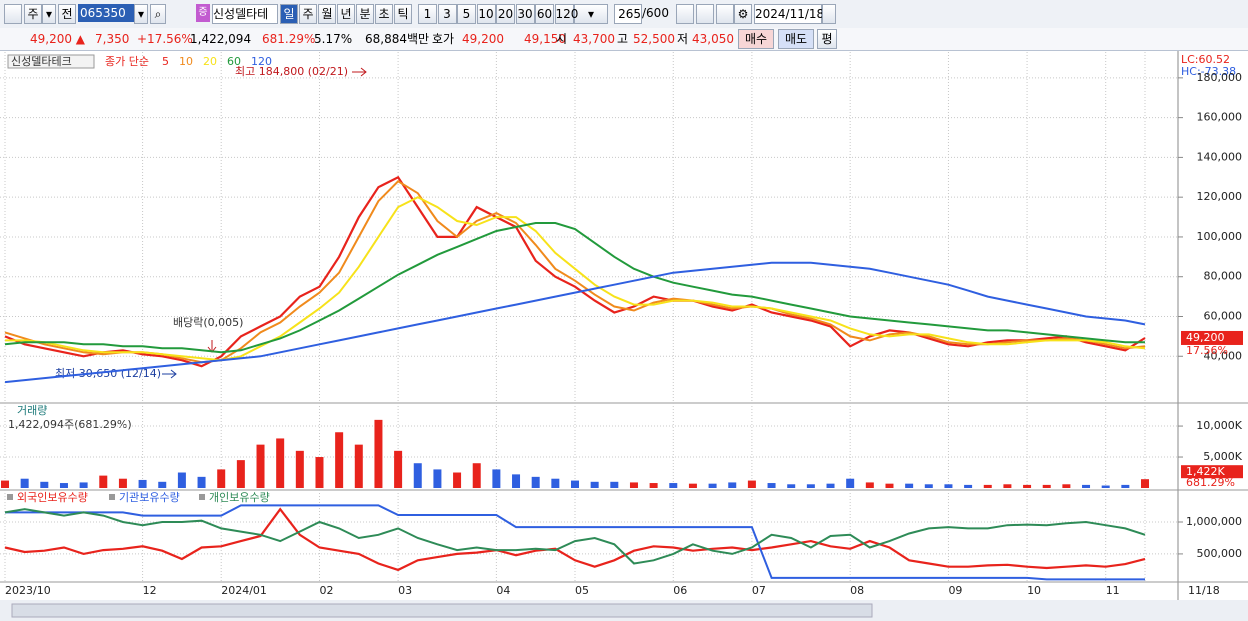 The image size is (1248, 621). Describe the element at coordinates (525, 14) in the screenshot. I see `interval-button: 30` at that location.